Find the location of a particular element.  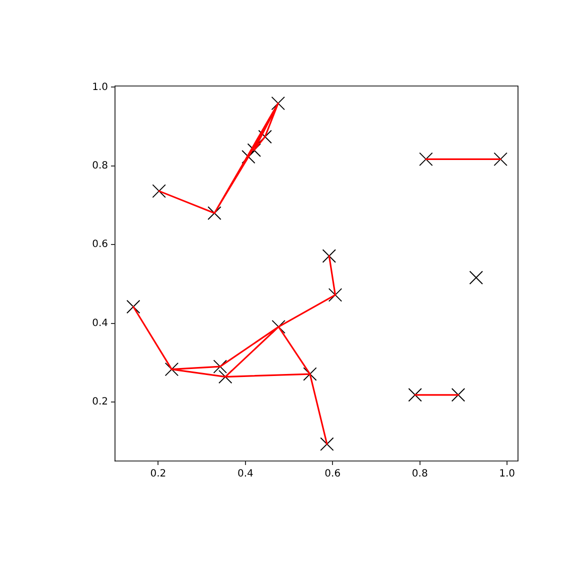

x-tick-label: 1.0 is located at coordinates (507, 474).